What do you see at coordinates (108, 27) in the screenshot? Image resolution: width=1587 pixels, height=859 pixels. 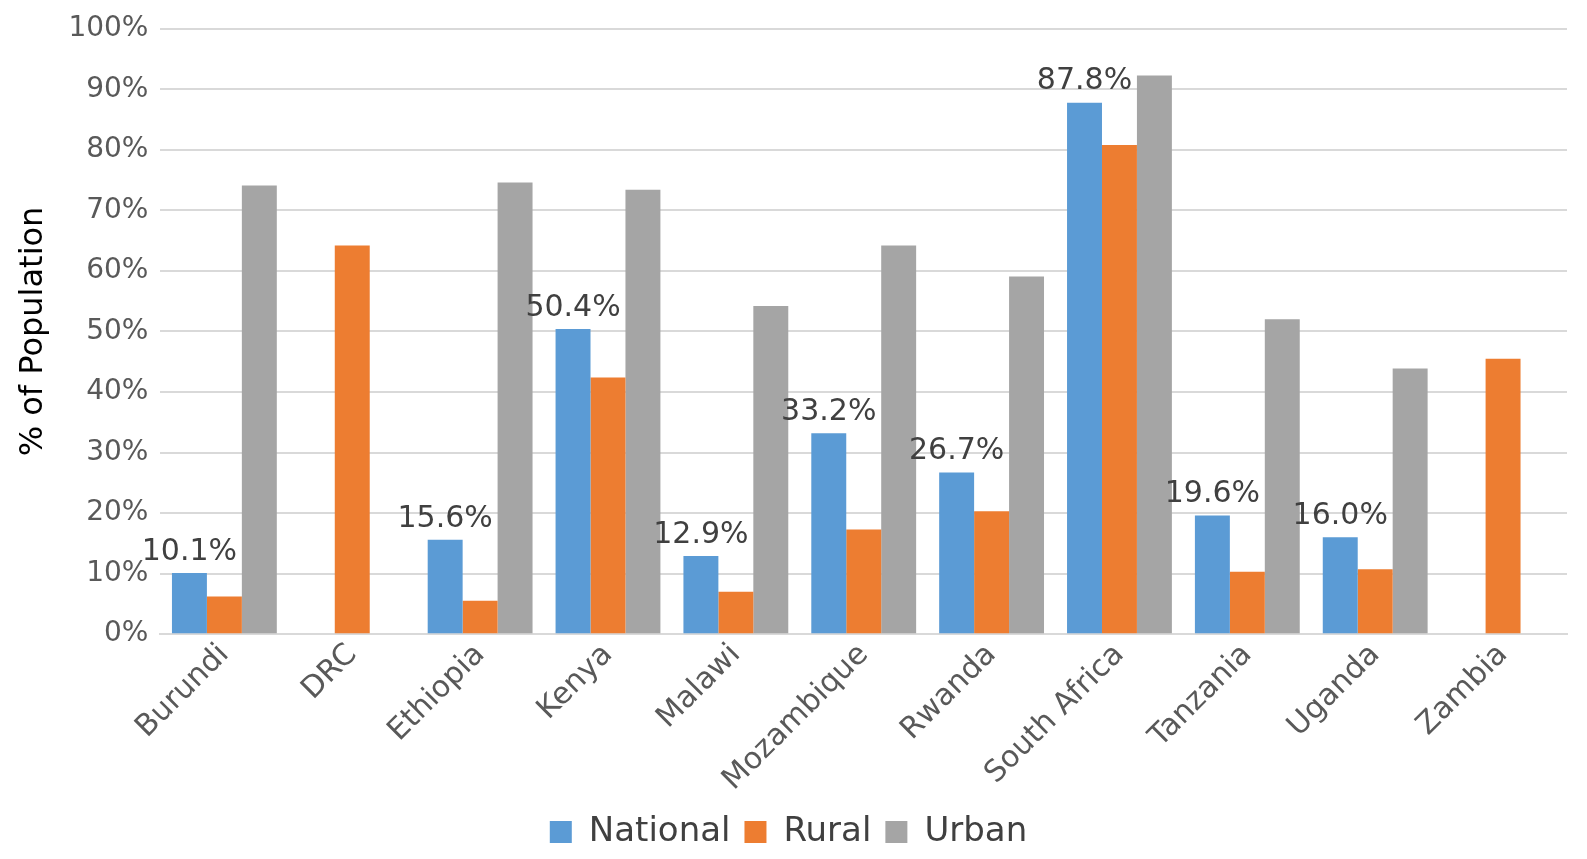 I see `y-tick-label: 100%` at bounding box center [108, 27].